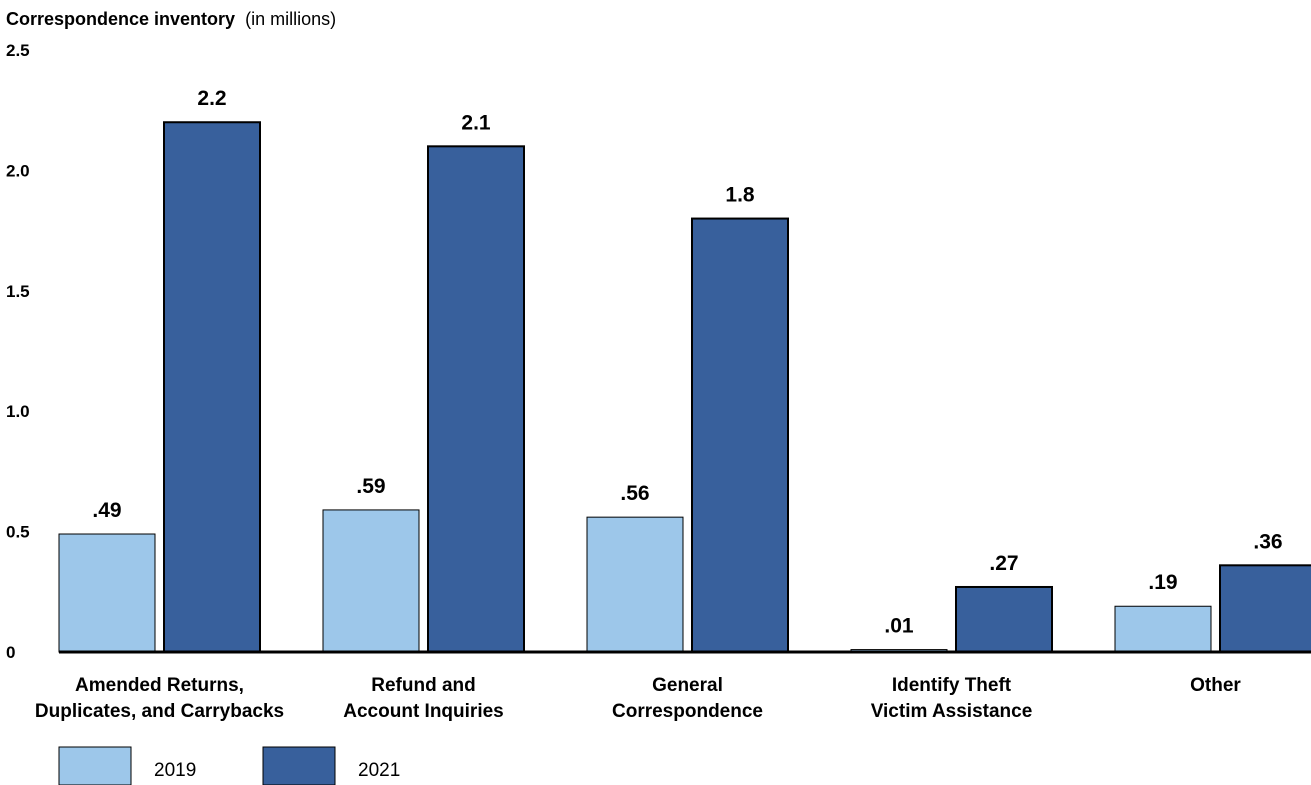 This screenshot has width=1311, height=785. Describe the element at coordinates (634, 493) in the screenshot. I see `bar-value-label: .56` at that location.